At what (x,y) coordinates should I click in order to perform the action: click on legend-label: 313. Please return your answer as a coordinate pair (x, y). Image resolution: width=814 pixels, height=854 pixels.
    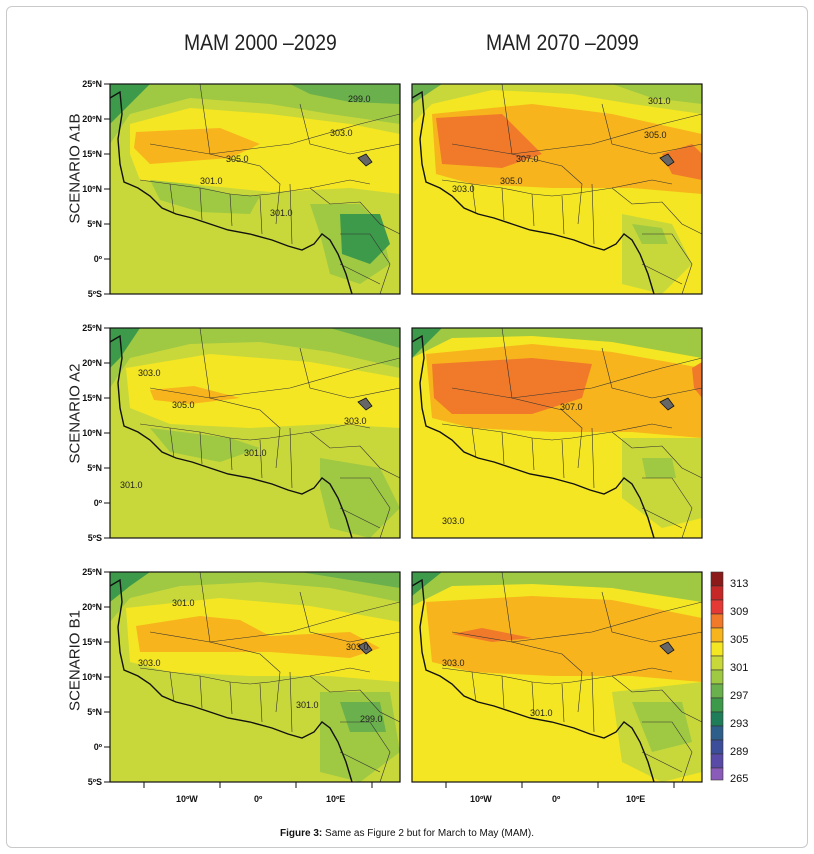
    Looking at the image, I should click on (739, 584).